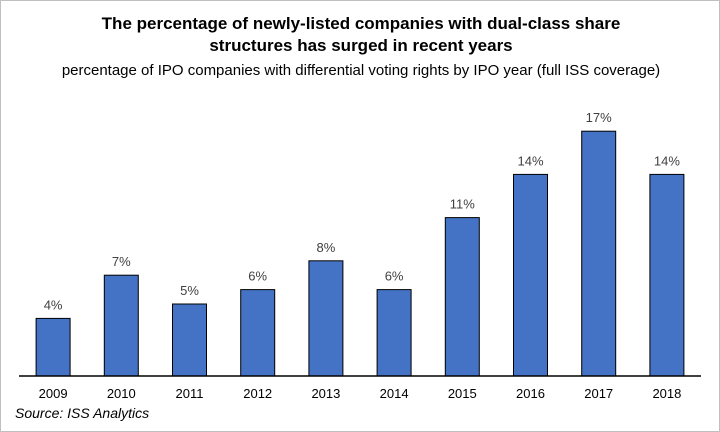  I want to click on data-label-2010: 7%, so click(121, 261).